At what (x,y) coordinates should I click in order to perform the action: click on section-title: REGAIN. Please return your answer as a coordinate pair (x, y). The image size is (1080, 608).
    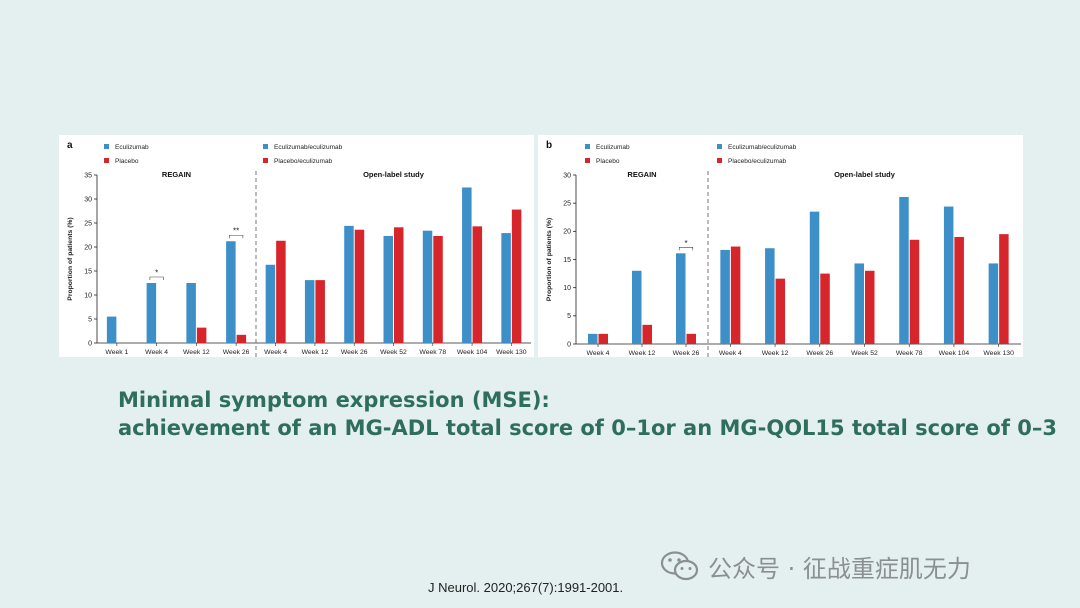
    Looking at the image, I should click on (641, 174).